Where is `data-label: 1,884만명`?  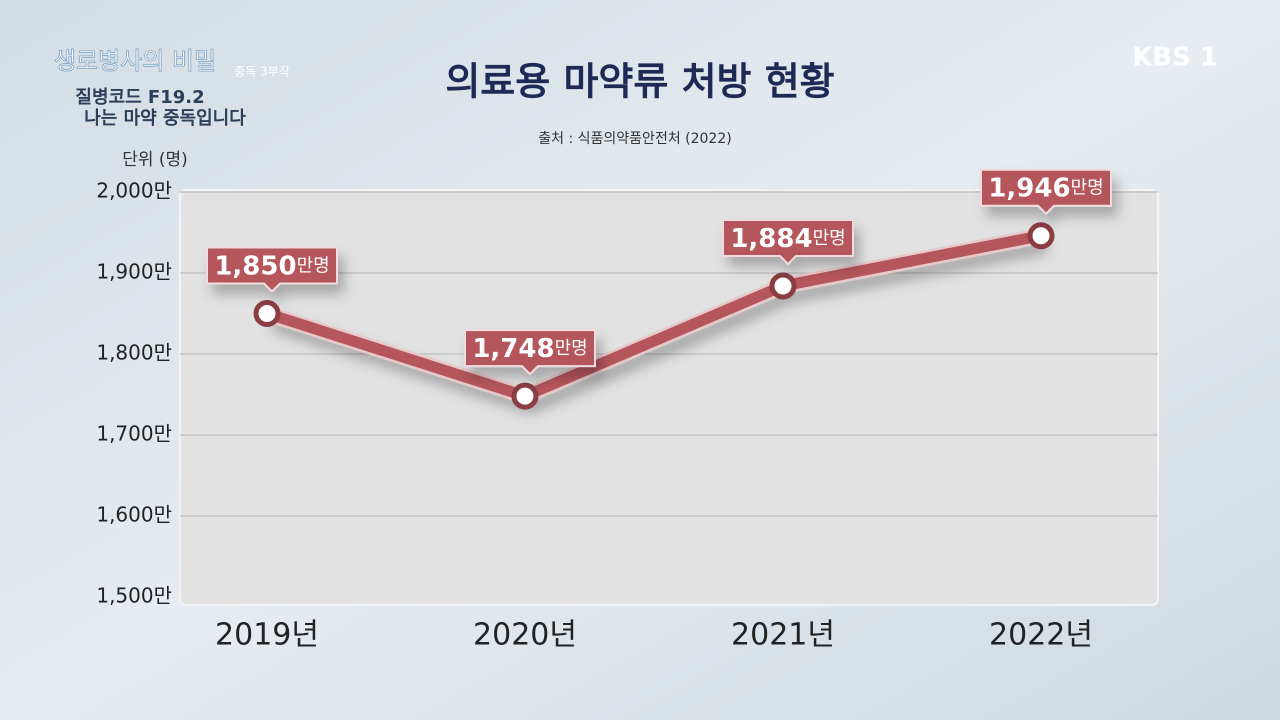 data-label: 1,884만명 is located at coordinates (787, 238).